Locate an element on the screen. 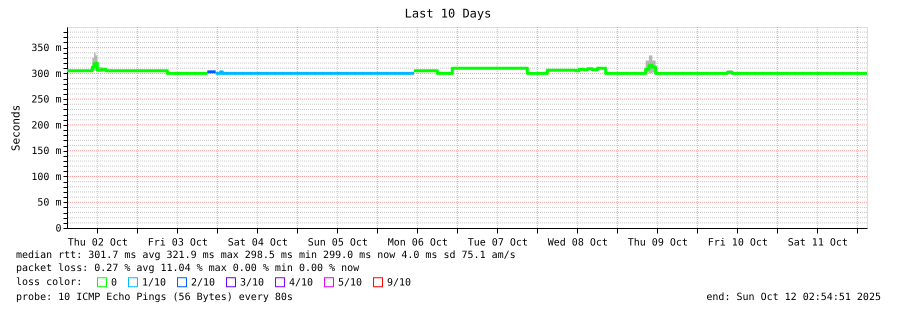 This screenshot has width=897, height=310. legend-label: 3/10 is located at coordinates (252, 282).